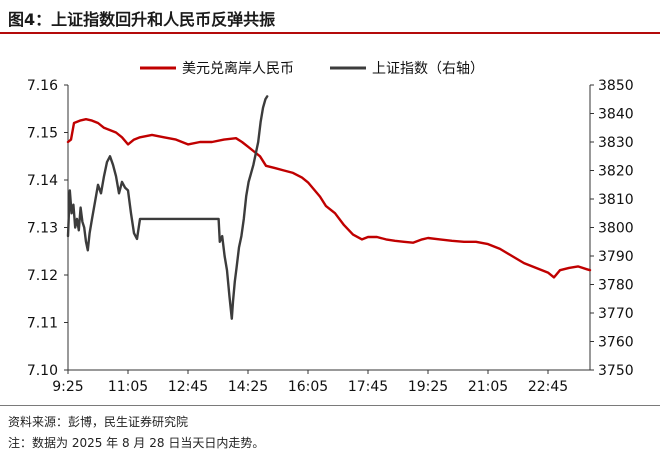 Image resolution: width=660 pixels, height=455 pixels. I want to click on left-tick-label: 7.15, so click(42, 134).